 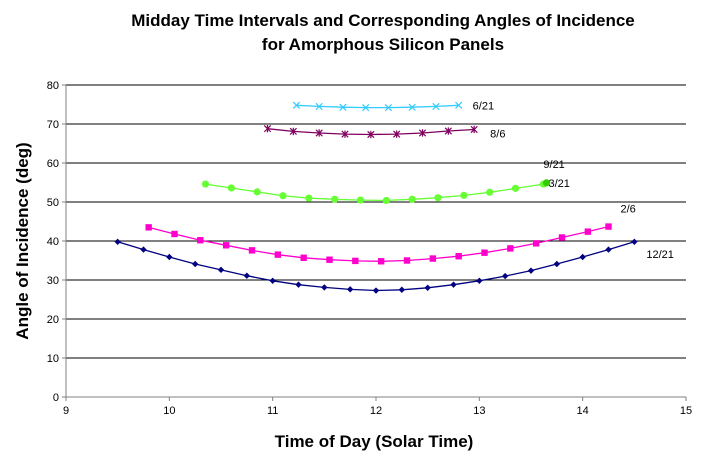 What do you see at coordinates (66, 411) in the screenshot?
I see `x-tick-label-9: 9` at bounding box center [66, 411].